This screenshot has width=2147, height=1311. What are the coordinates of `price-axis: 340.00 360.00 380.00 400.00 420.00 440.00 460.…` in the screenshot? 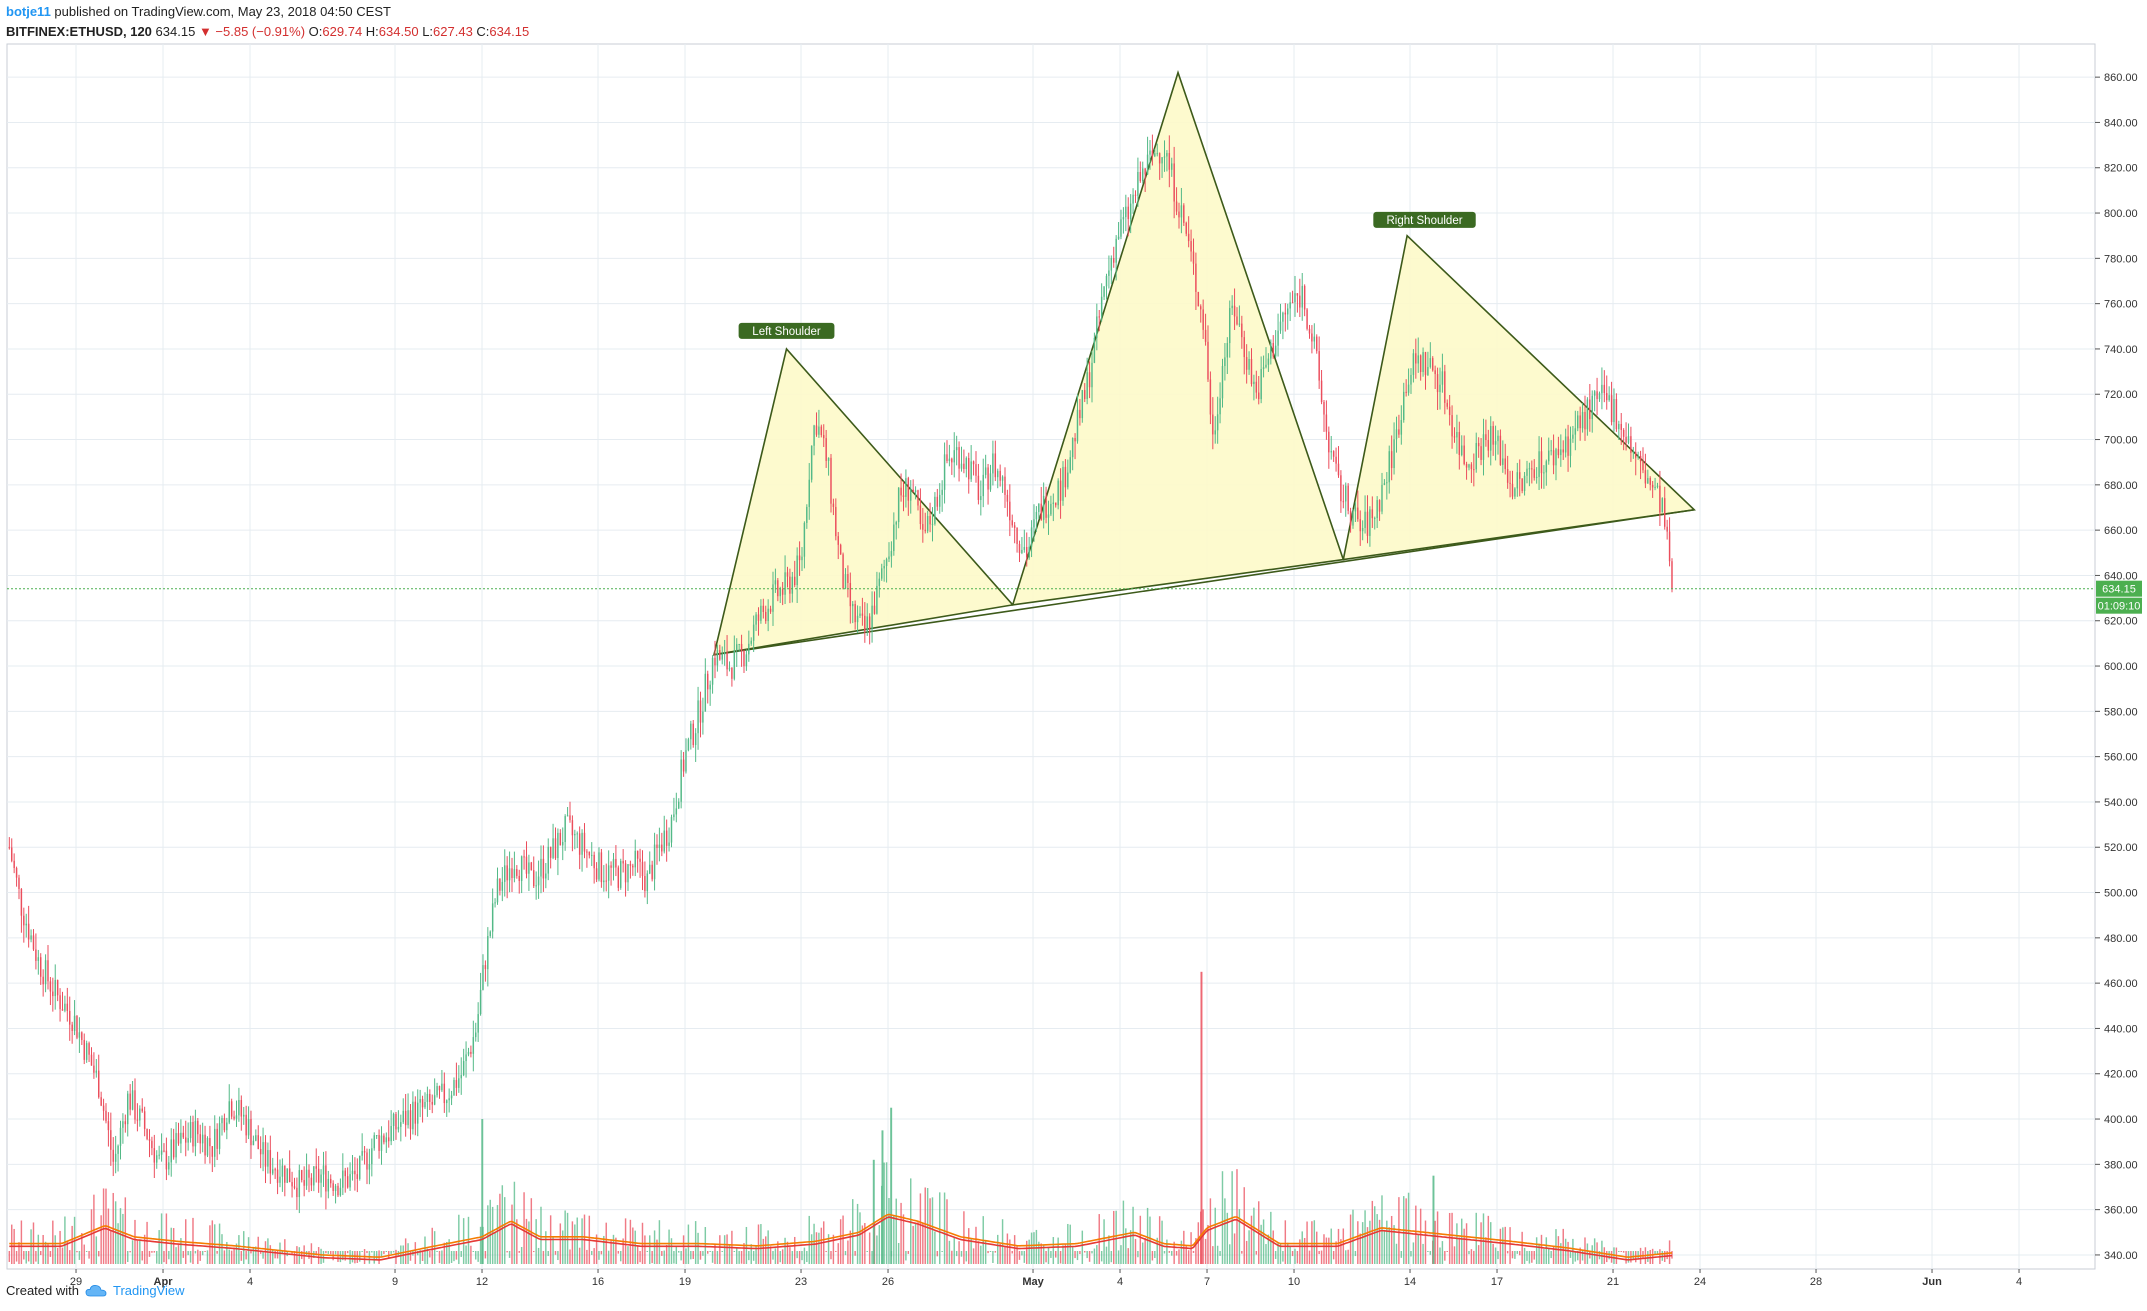 It's located at (2116, 667).